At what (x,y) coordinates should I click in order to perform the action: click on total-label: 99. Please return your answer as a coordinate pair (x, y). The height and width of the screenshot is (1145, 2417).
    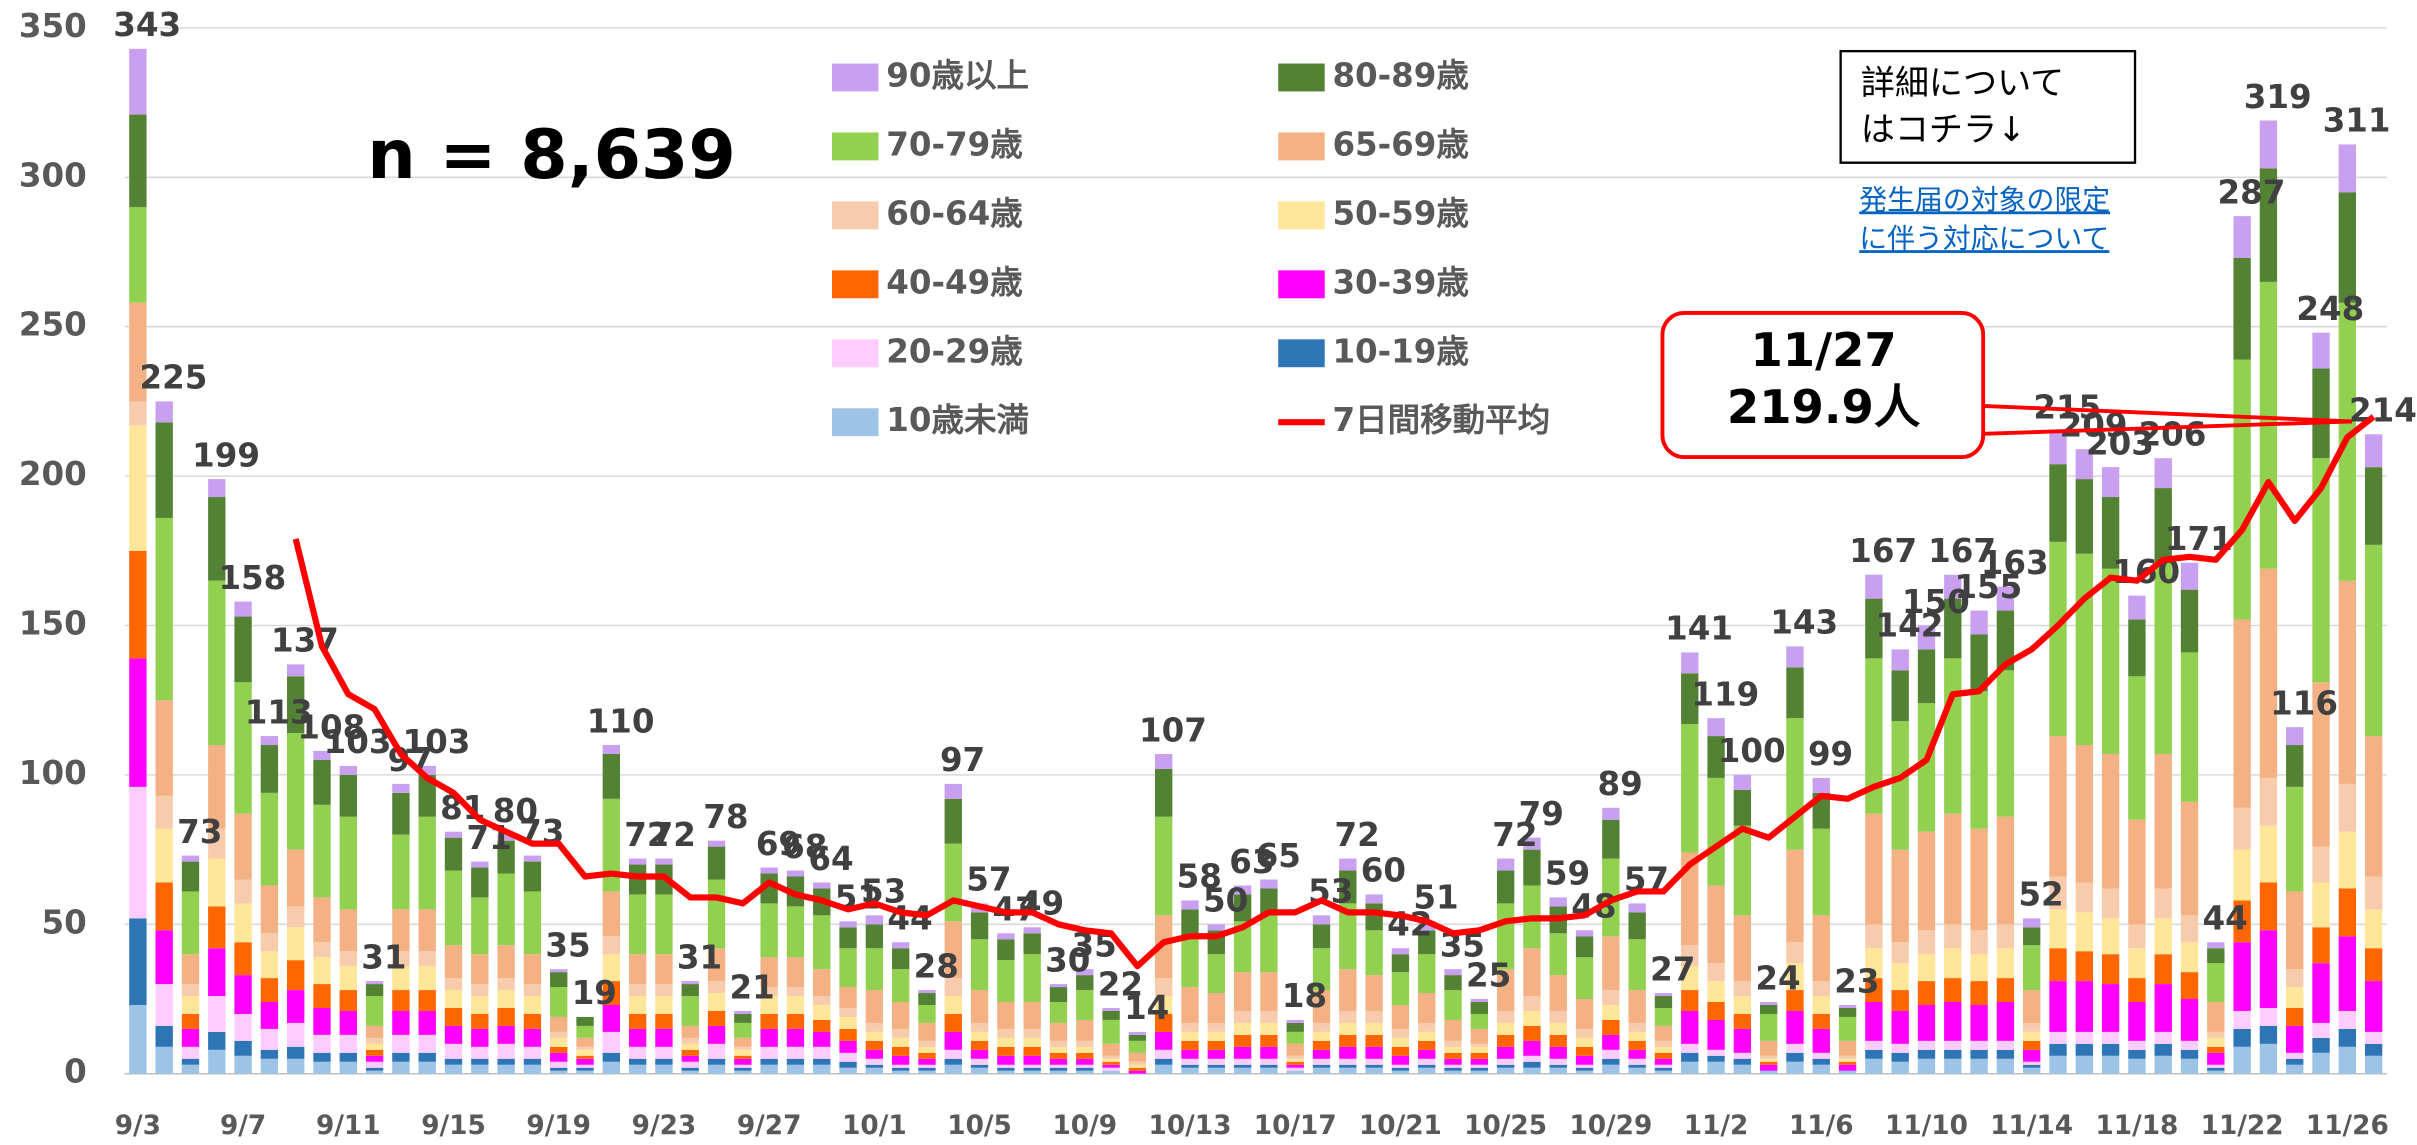
    Looking at the image, I should click on (1830, 754).